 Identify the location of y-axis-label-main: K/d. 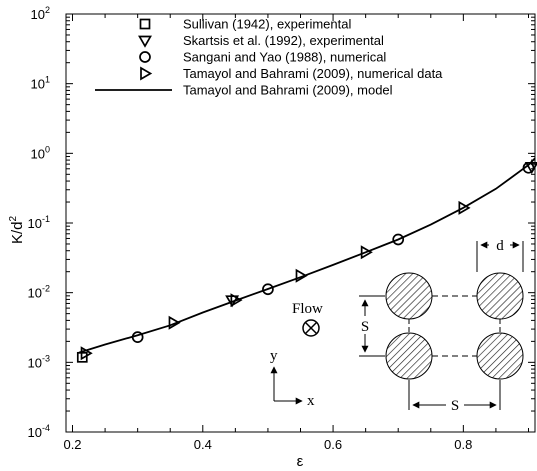
(17, 233).